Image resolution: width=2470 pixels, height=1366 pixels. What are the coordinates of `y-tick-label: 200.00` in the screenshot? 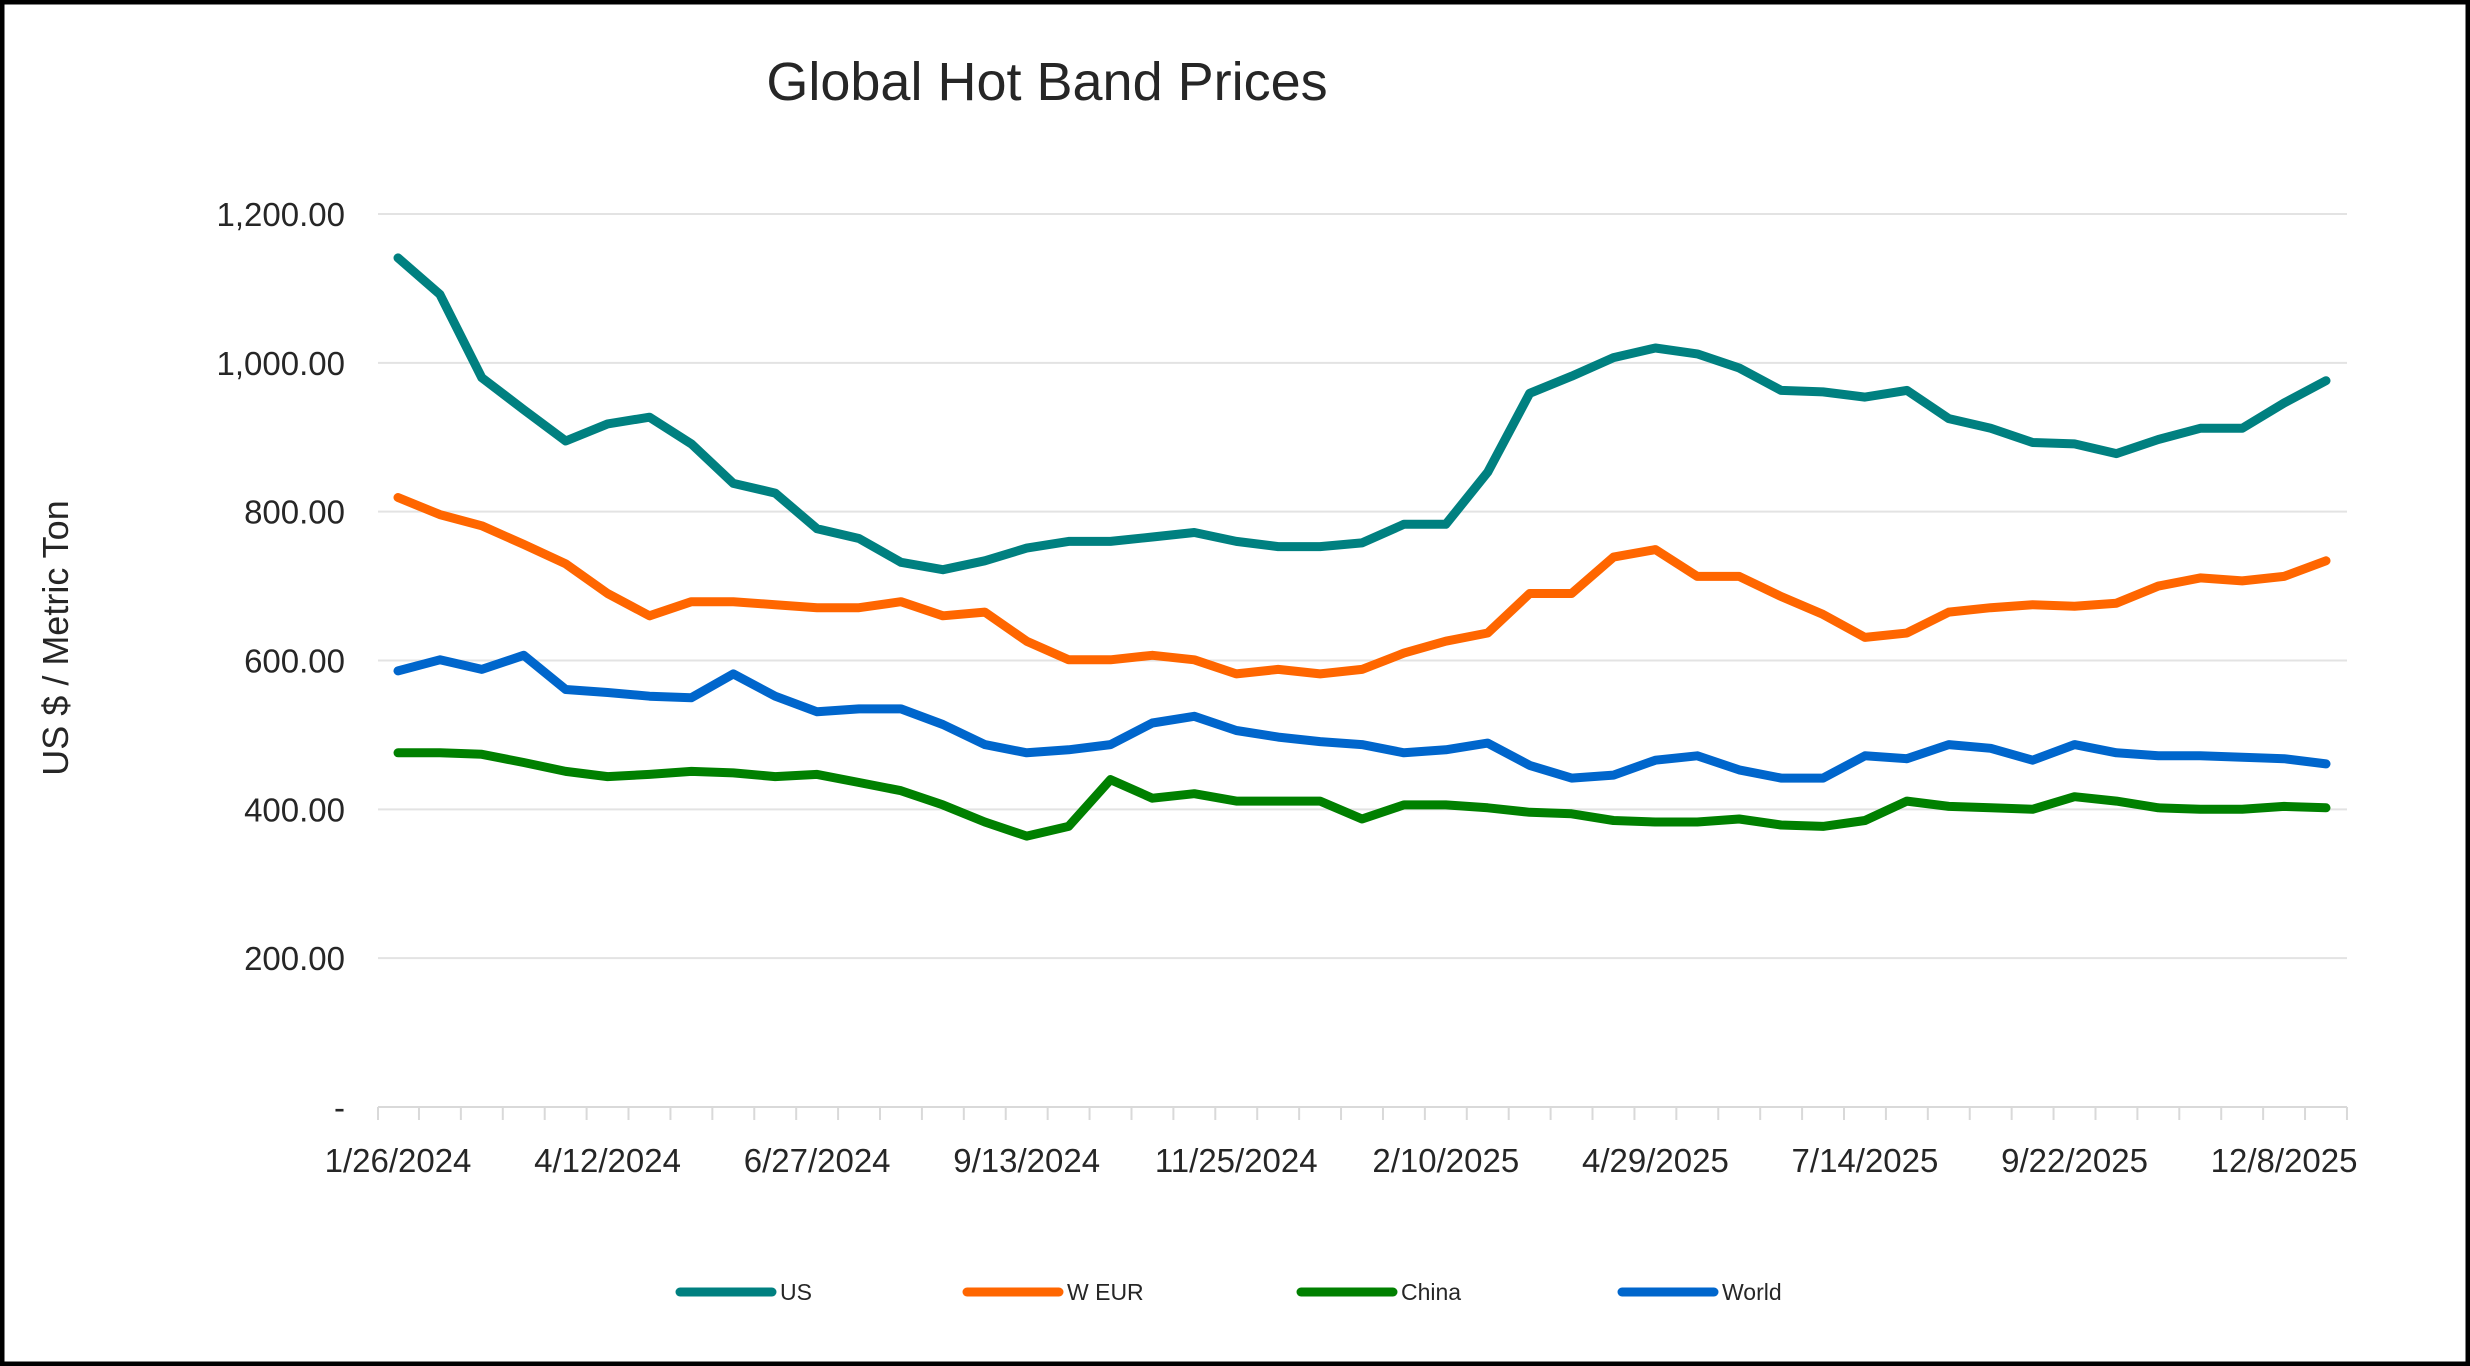 It's located at (294, 958).